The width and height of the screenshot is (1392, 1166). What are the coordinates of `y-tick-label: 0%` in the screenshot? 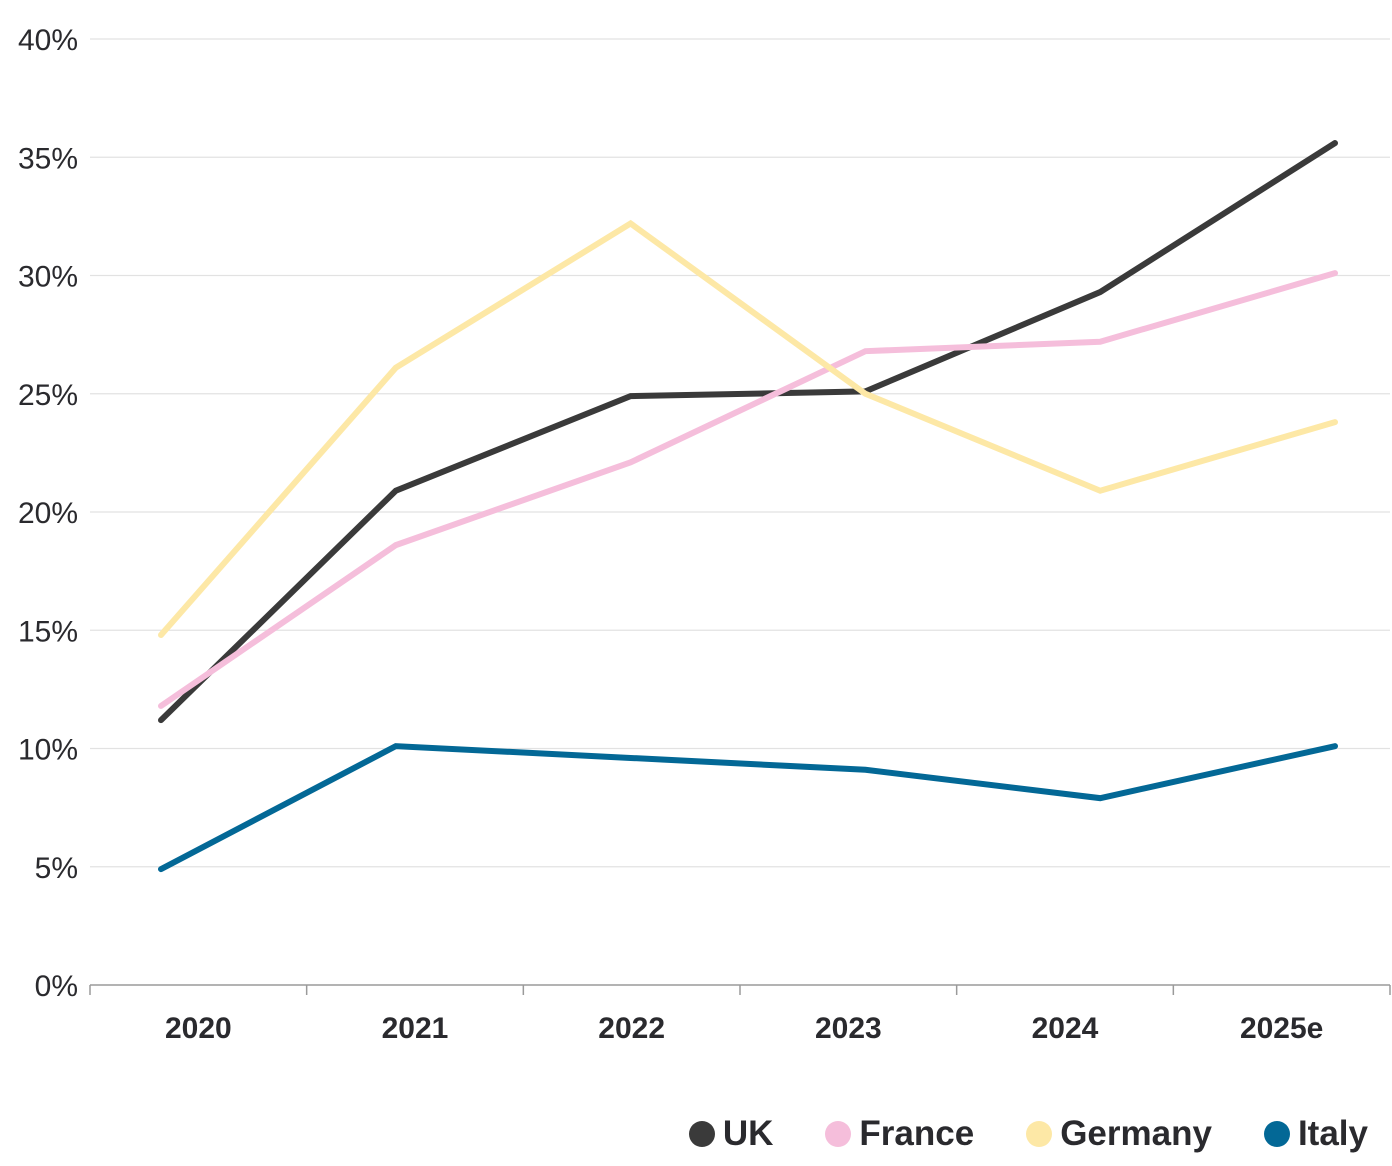 It's located at (56, 986).